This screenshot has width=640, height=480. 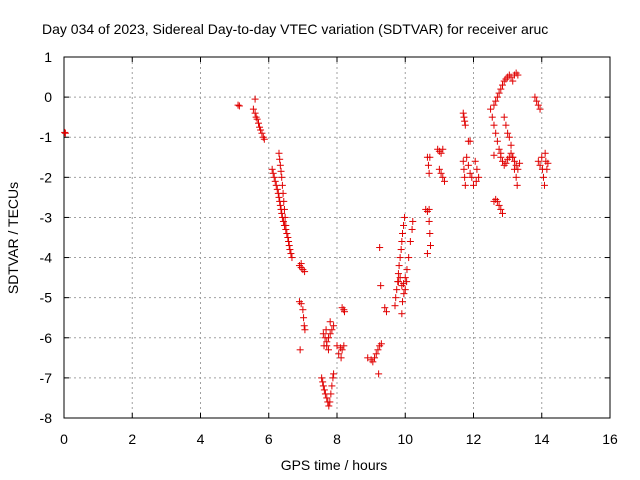 What do you see at coordinates (132, 439) in the screenshot?
I see `x-tick-label: 2` at bounding box center [132, 439].